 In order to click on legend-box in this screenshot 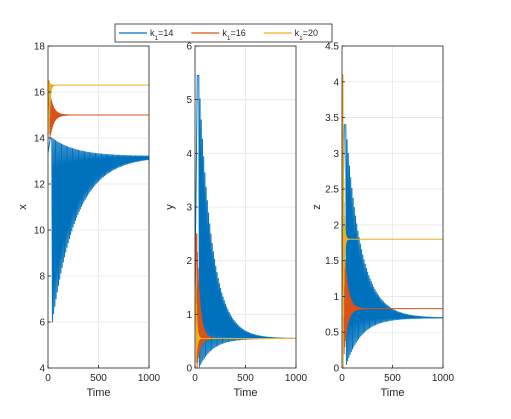, I will do `click(223, 33)`.